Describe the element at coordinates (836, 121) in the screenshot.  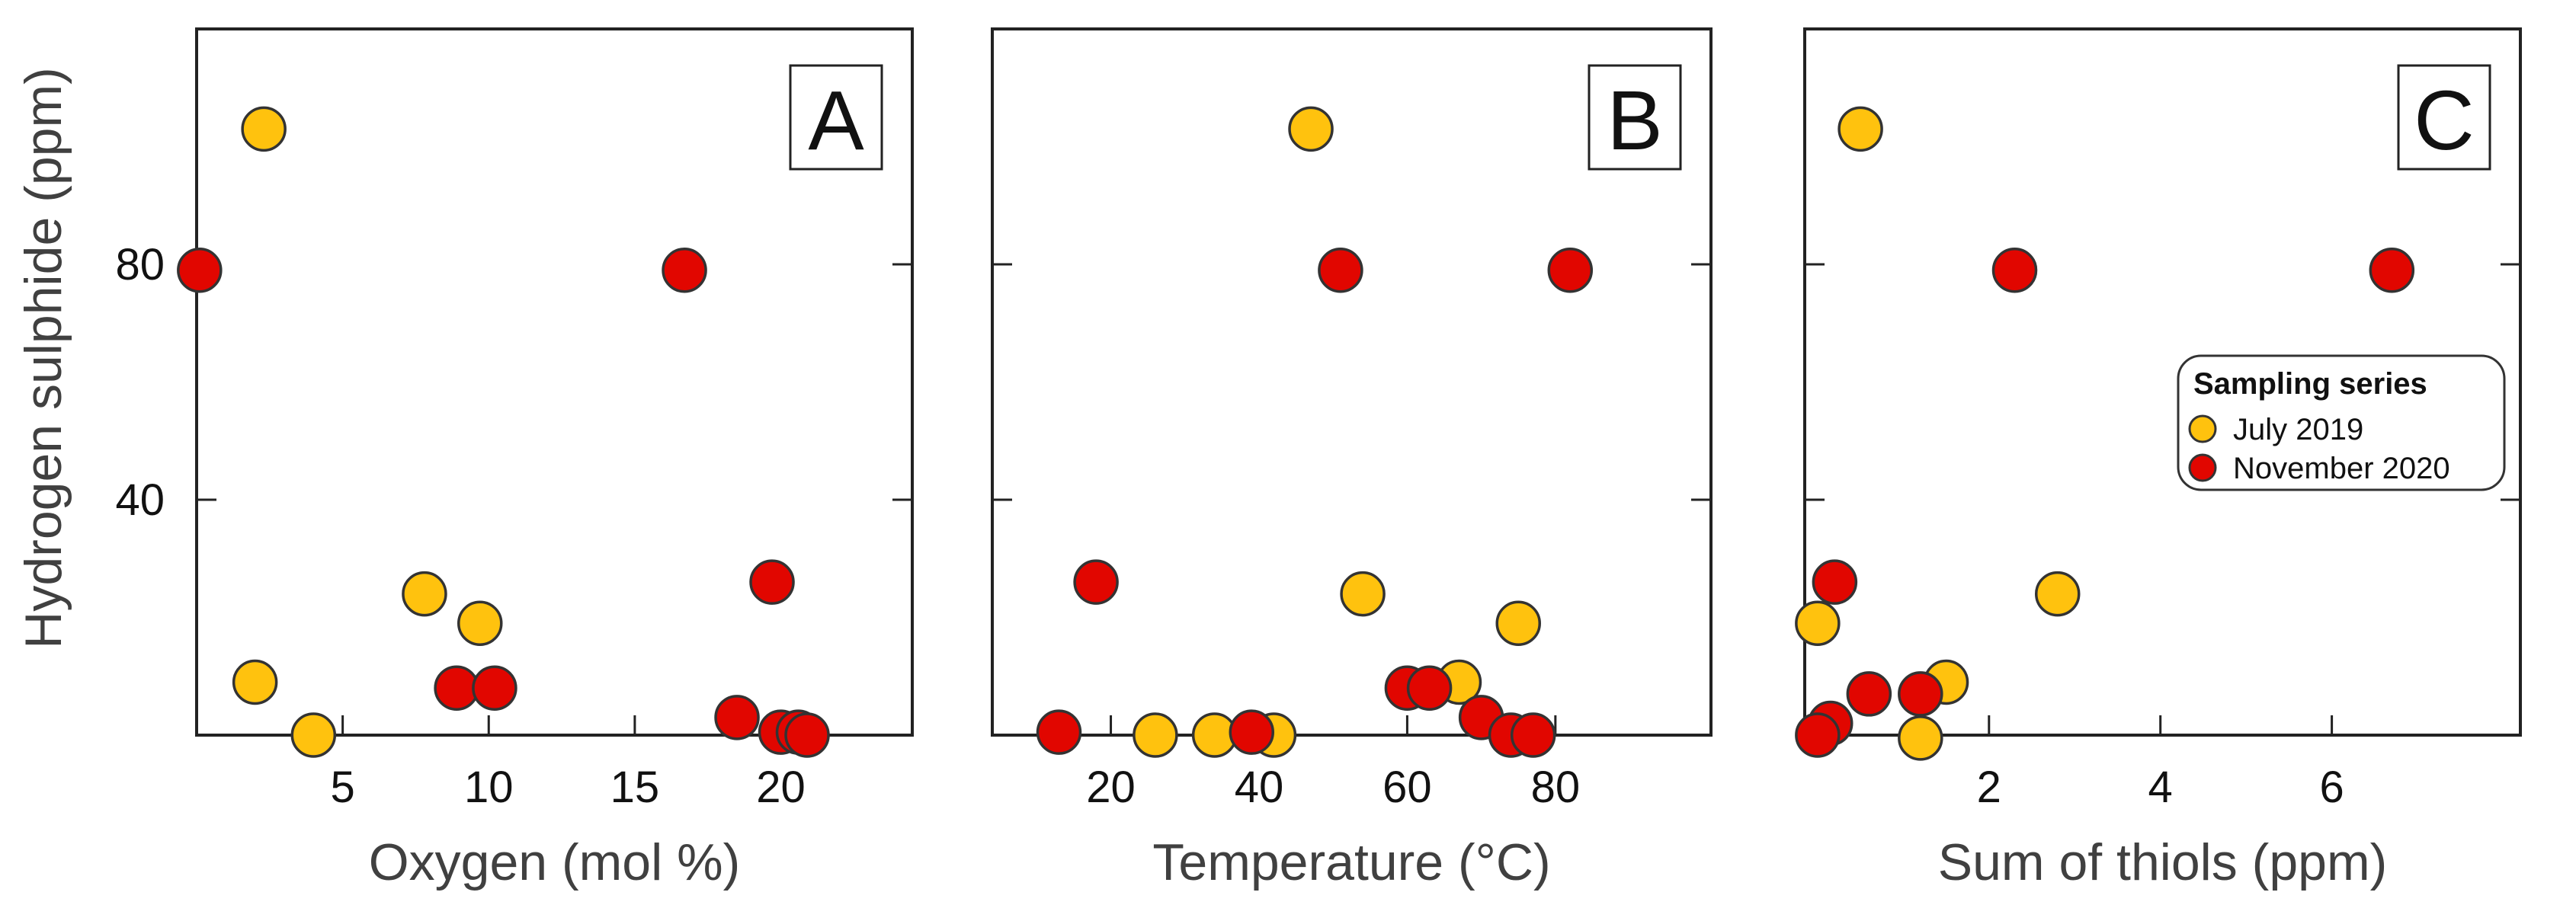
I see `panel-label-a: A` at that location.